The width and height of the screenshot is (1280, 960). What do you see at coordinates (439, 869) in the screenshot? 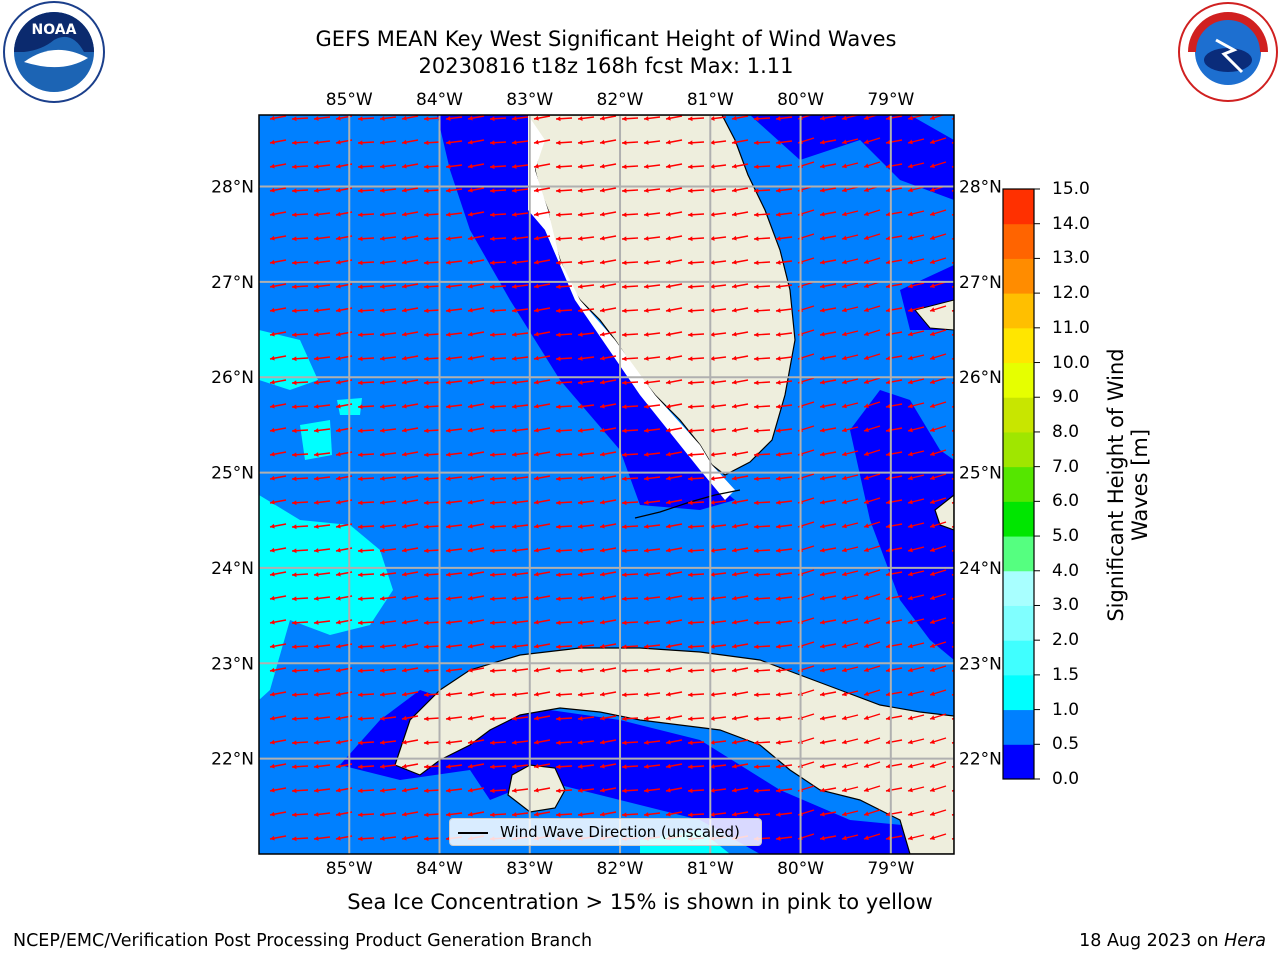
I see `lon-label-bottom-1: 84°W` at bounding box center [439, 869].